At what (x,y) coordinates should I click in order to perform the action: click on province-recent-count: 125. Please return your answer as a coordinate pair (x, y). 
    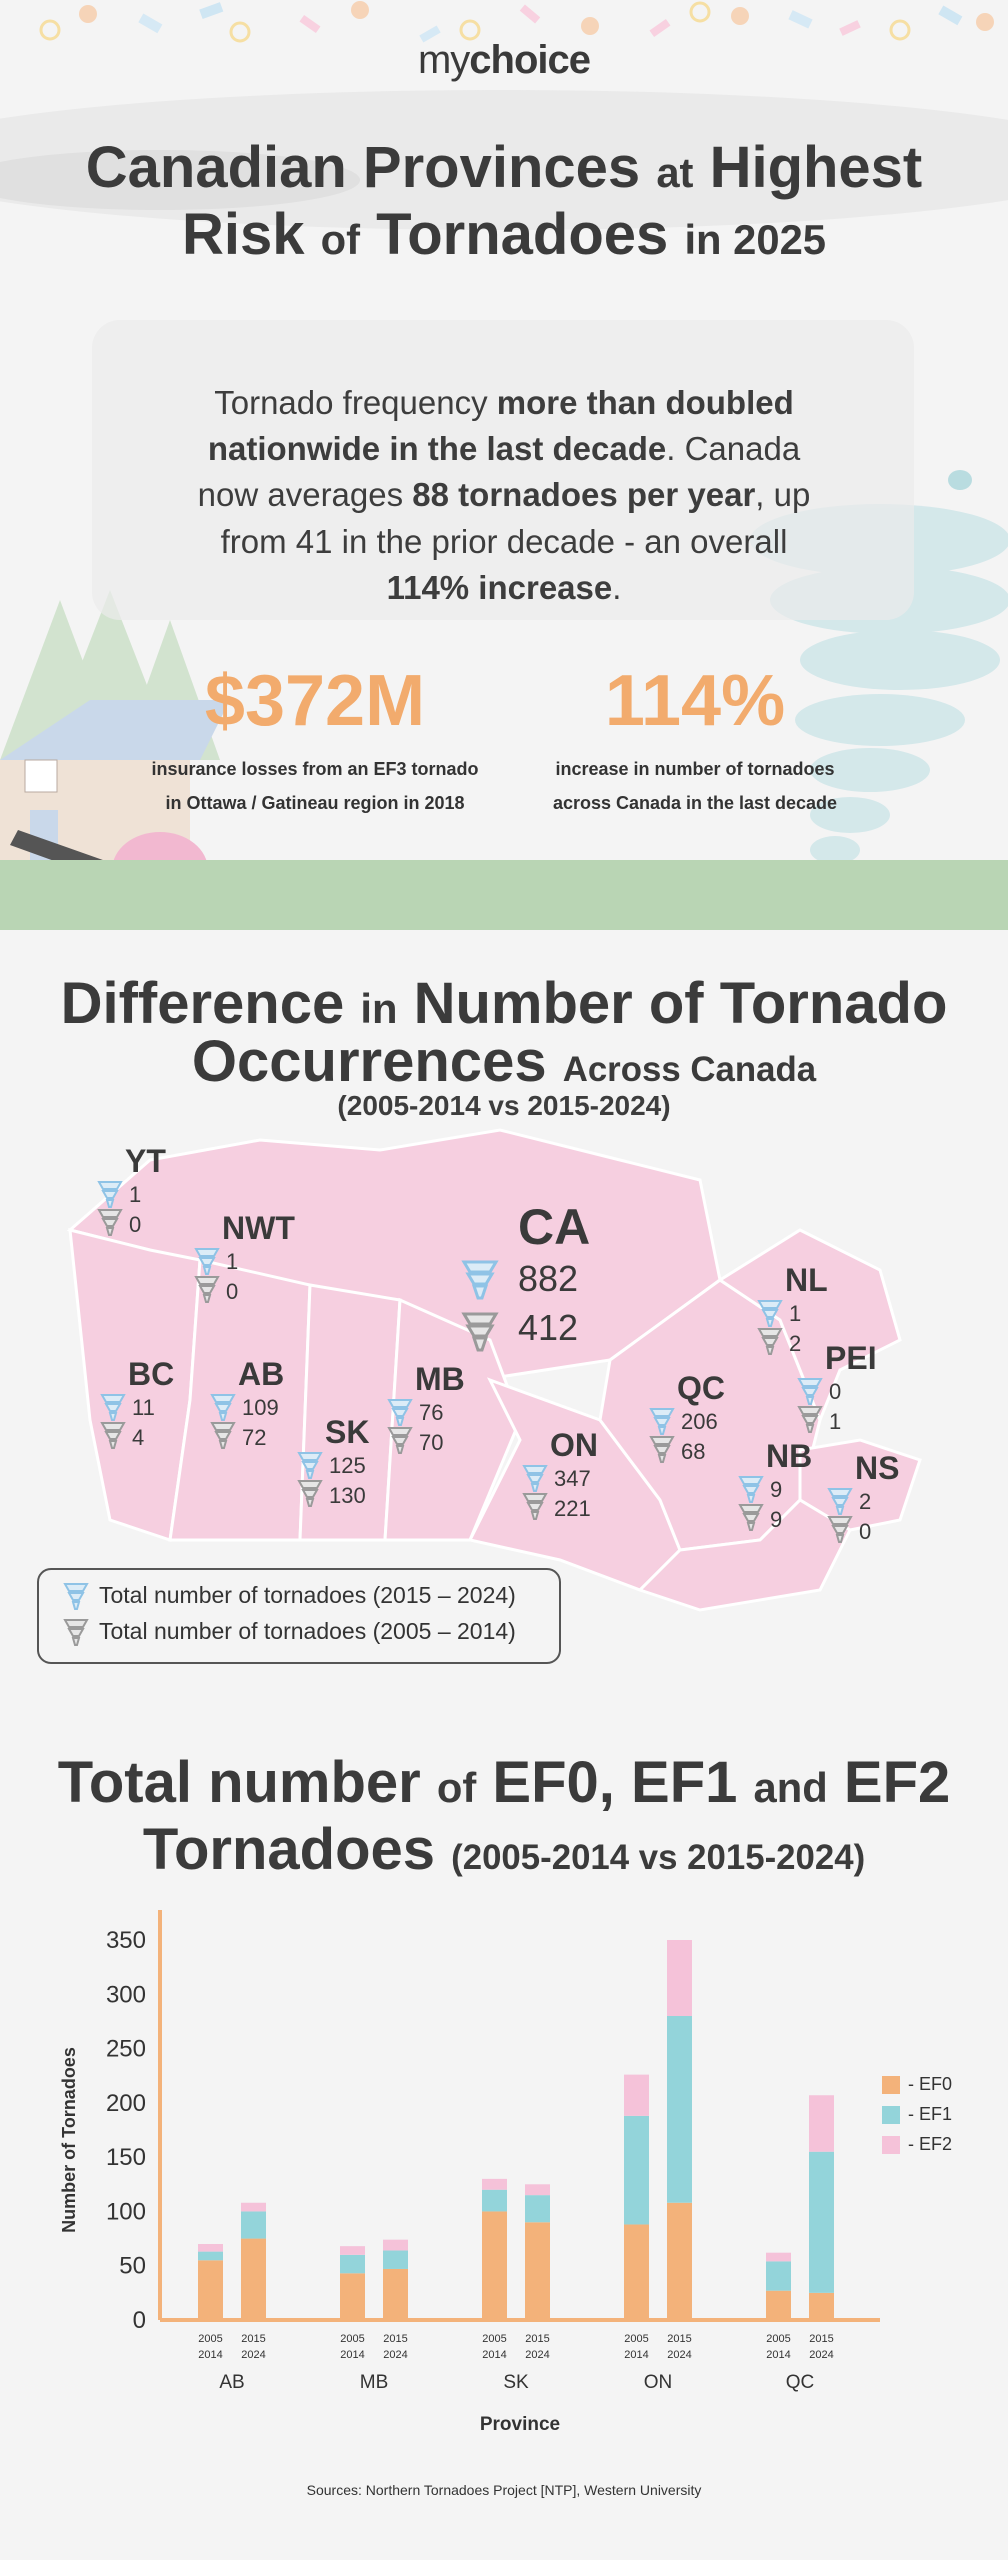
    Looking at the image, I should click on (347, 1465).